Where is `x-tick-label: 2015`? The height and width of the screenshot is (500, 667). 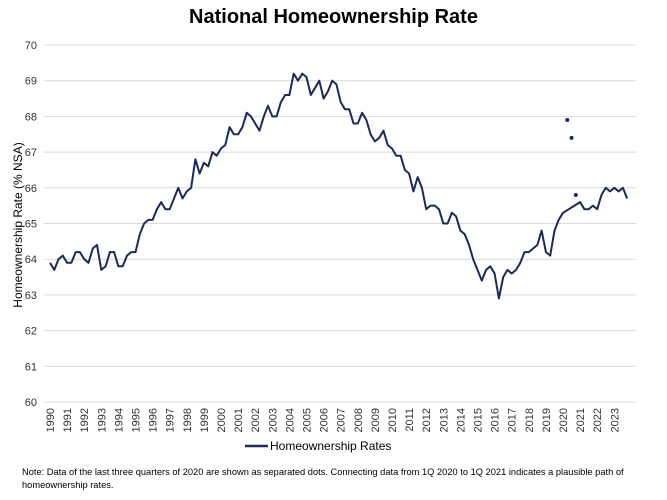
x-tick-label: 2015 is located at coordinates (479, 420).